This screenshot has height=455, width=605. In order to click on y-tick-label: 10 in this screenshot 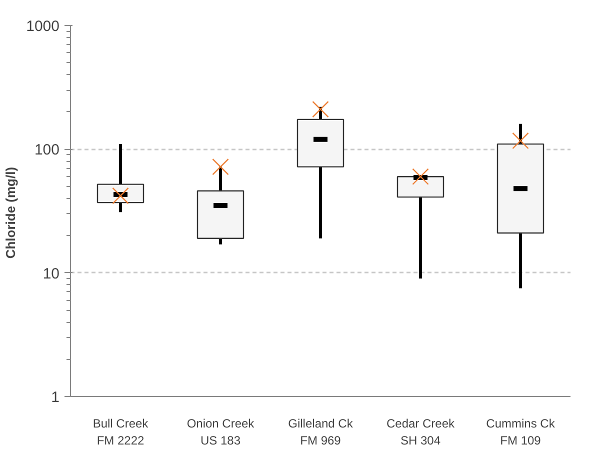, I will do `click(51, 273)`.